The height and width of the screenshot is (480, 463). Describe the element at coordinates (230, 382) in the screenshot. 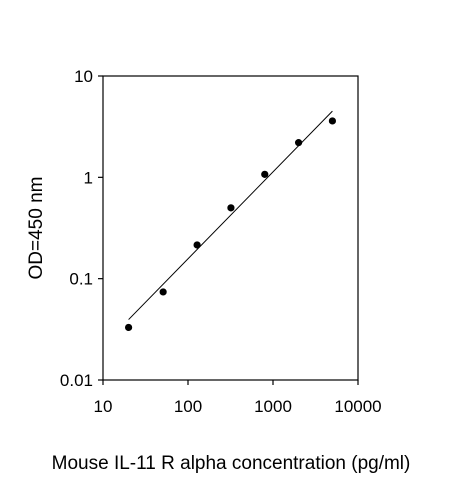

I see `x-axis-ticks` at that location.